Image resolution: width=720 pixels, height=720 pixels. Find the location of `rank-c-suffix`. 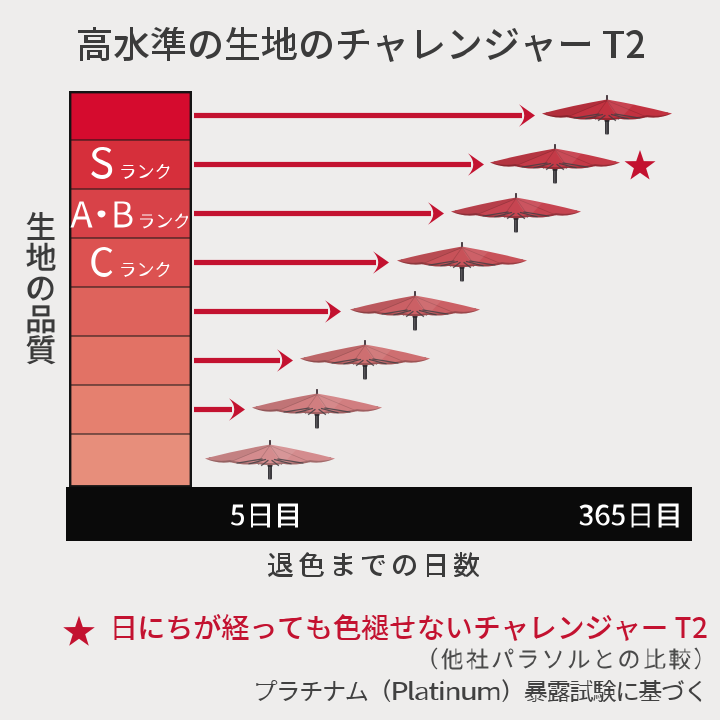

rank-c-suffix is located at coordinates (145, 269).